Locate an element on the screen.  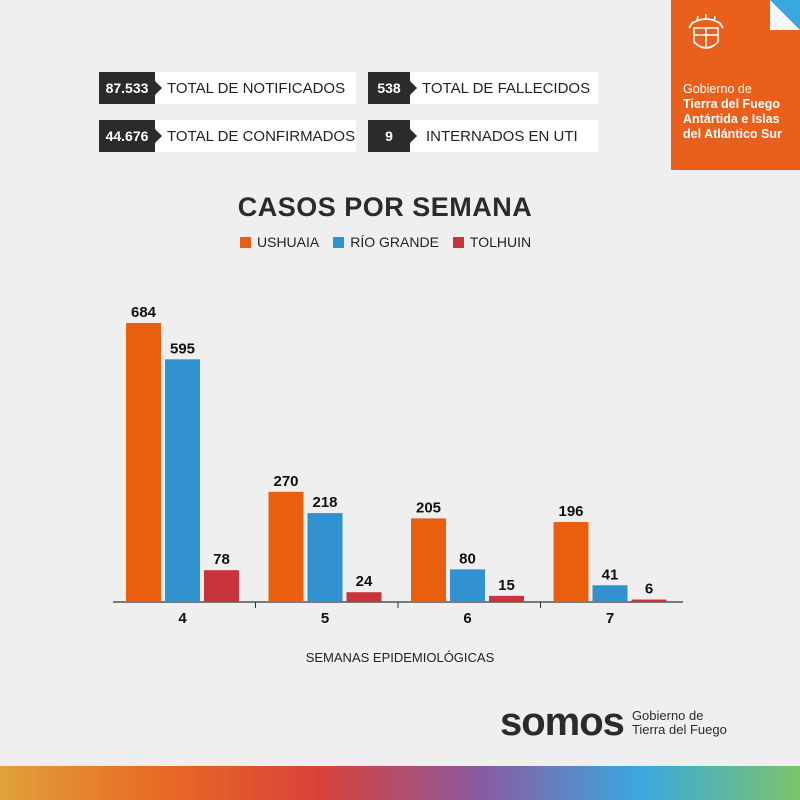
data-label: 595 is located at coordinates (182, 348).